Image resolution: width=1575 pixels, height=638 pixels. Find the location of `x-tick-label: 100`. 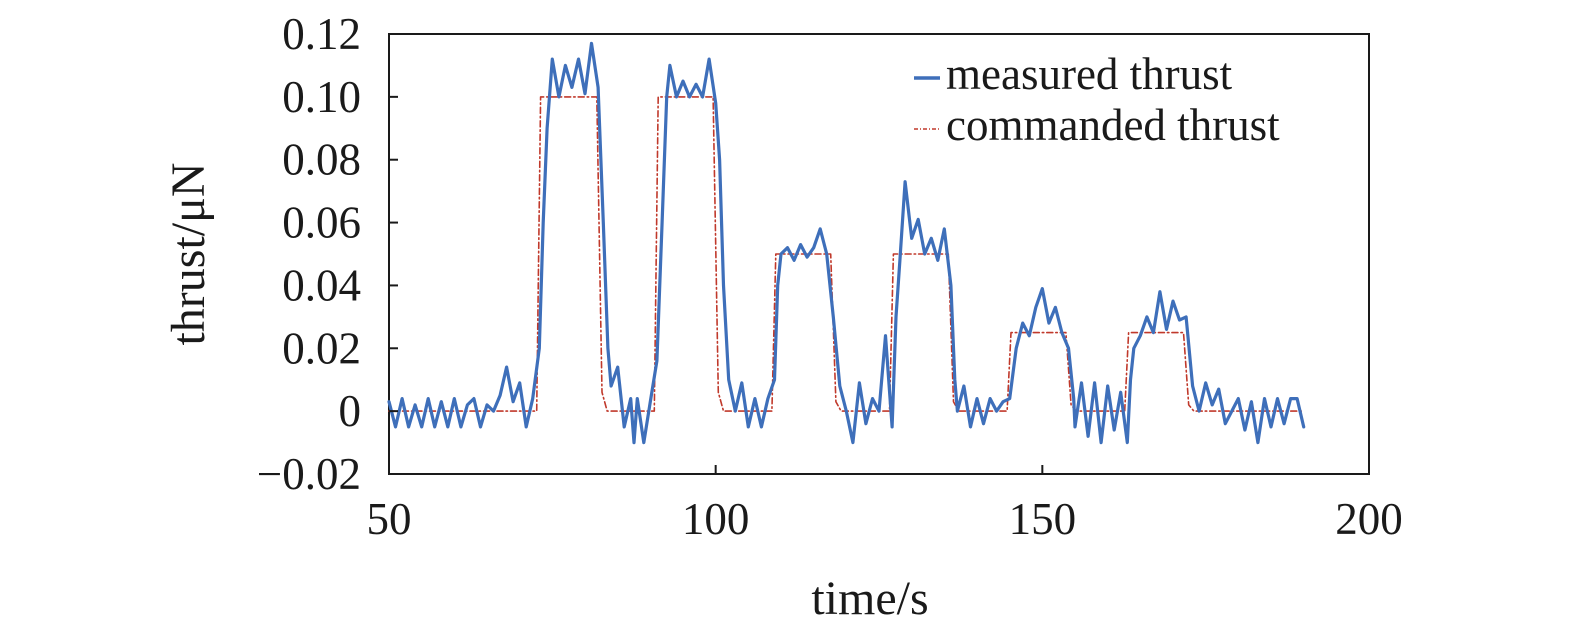

x-tick-label: 100 is located at coordinates (716, 519).